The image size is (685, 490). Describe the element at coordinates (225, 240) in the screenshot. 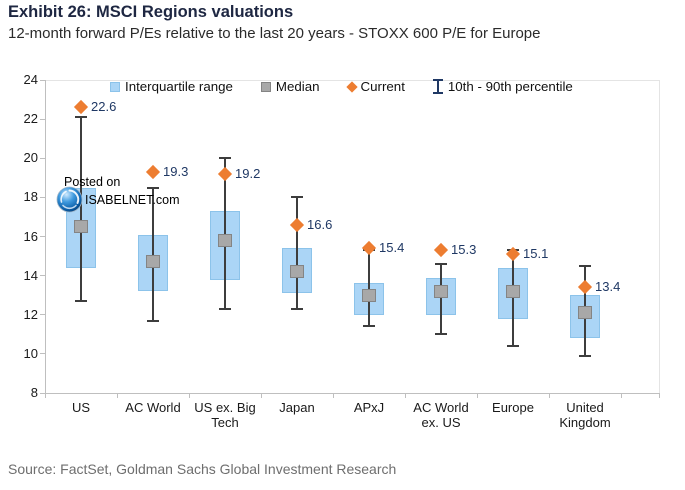

I see `median-marker-us-ex-big-tech` at that location.